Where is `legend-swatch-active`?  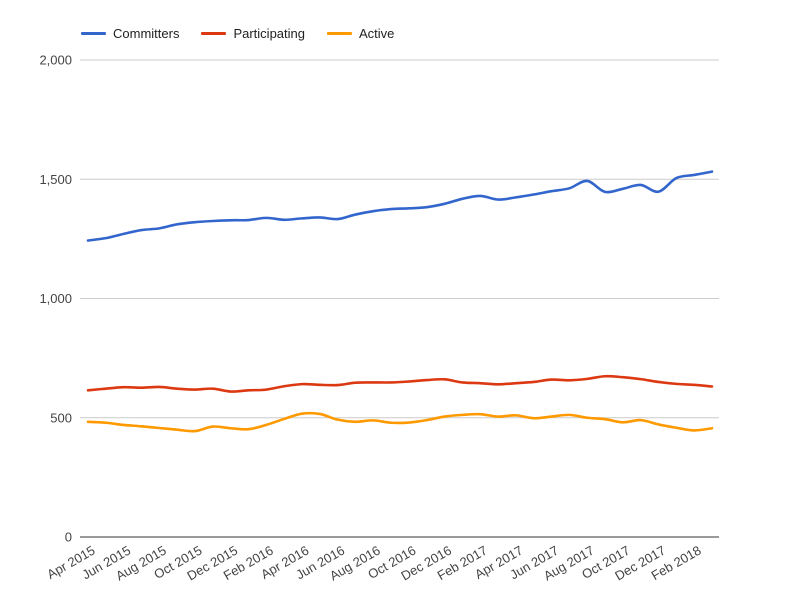 legend-swatch-active is located at coordinates (339, 33).